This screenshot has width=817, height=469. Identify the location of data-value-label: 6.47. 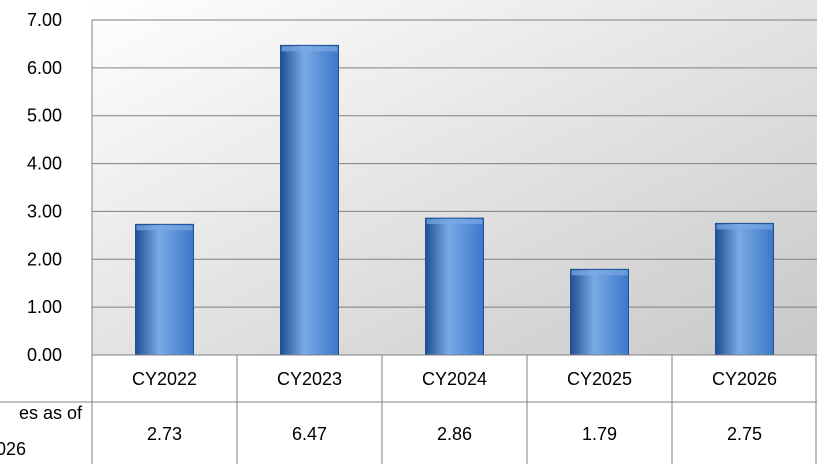
(309, 434).